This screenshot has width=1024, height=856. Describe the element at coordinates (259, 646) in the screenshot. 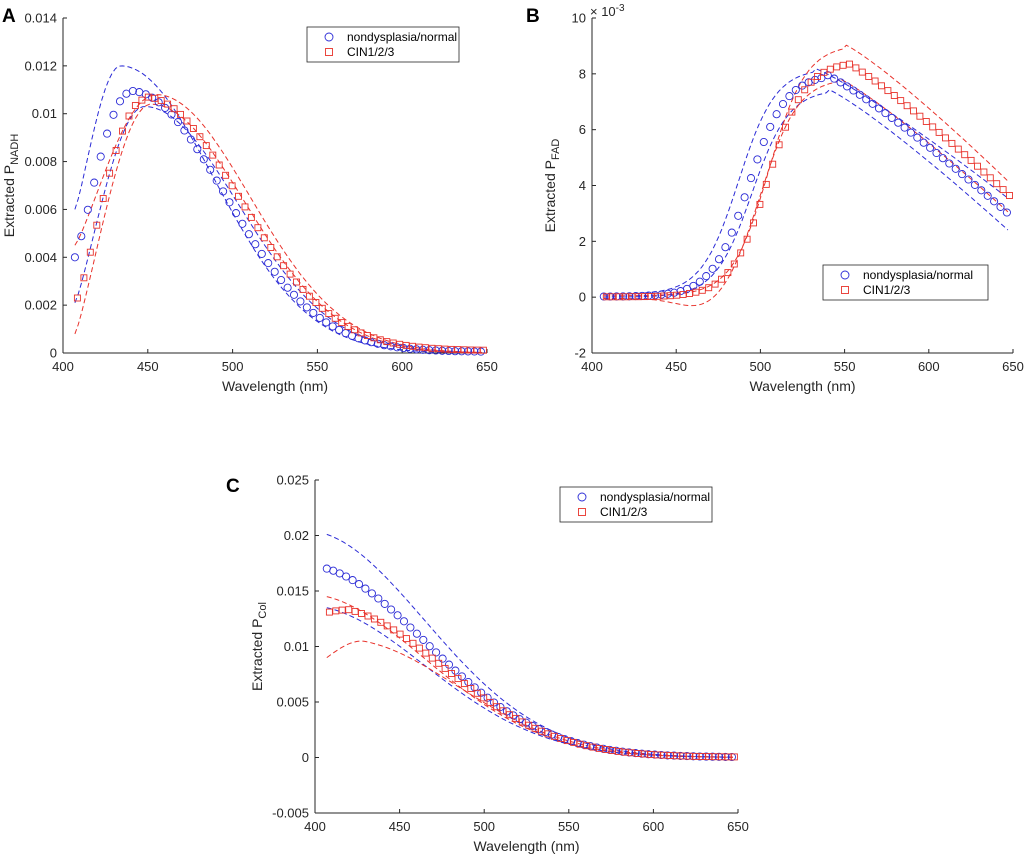

I see `y-axis-label: Extracted PCol` at that location.